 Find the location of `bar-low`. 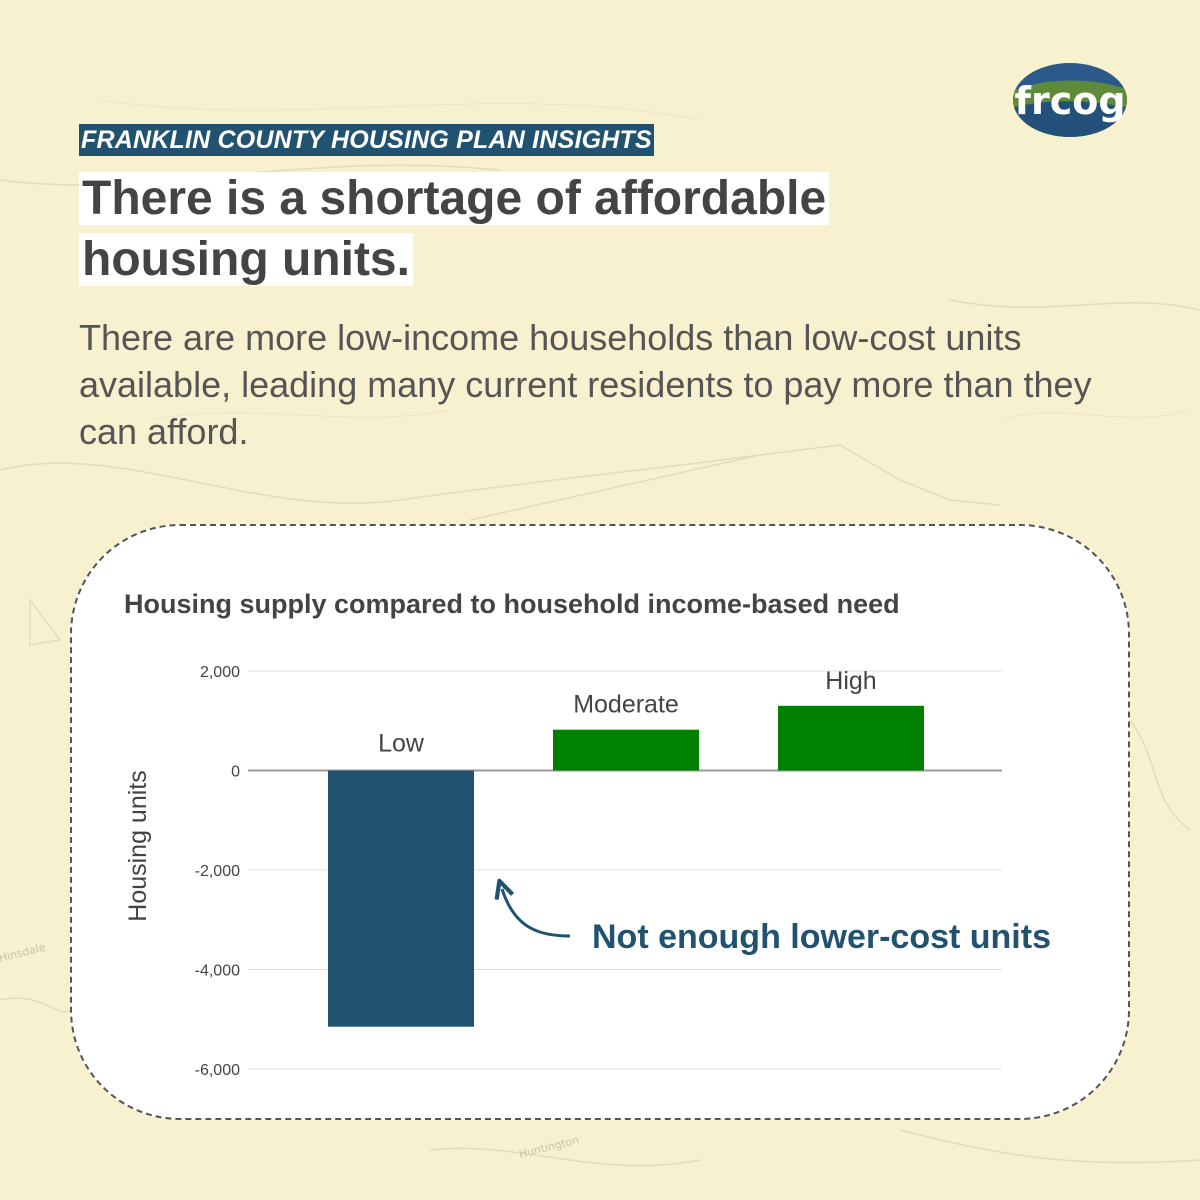

bar-low is located at coordinates (401, 898).